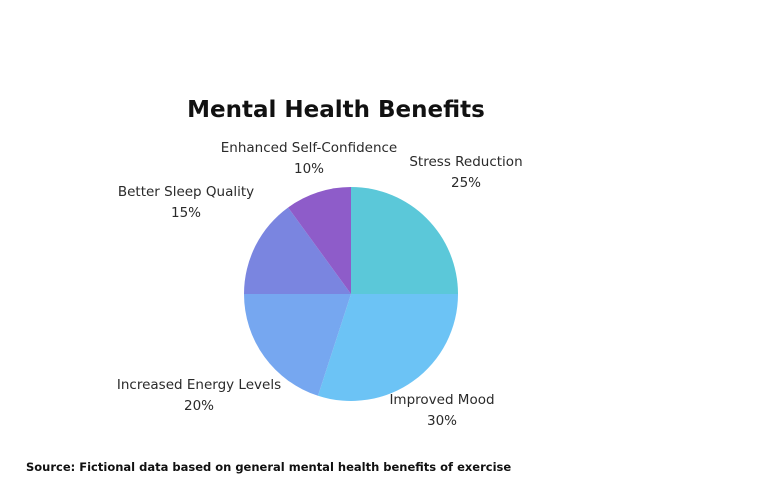 This screenshot has width=760, height=504. Describe the element at coordinates (199, 406) in the screenshot. I see `slice-value-increased-energy-levels: 20%` at that location.